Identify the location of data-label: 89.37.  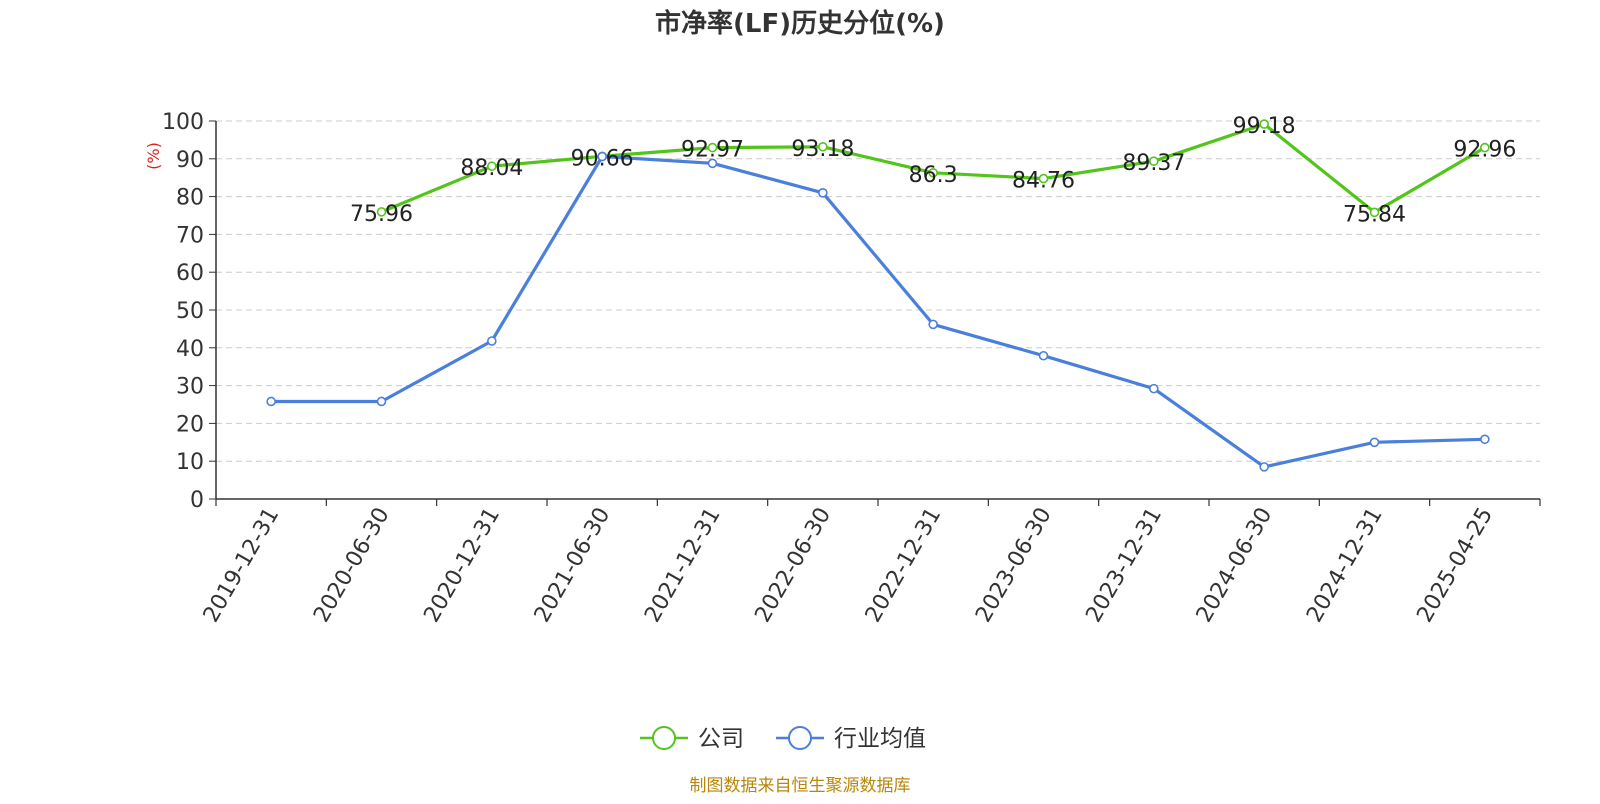
(1153, 163).